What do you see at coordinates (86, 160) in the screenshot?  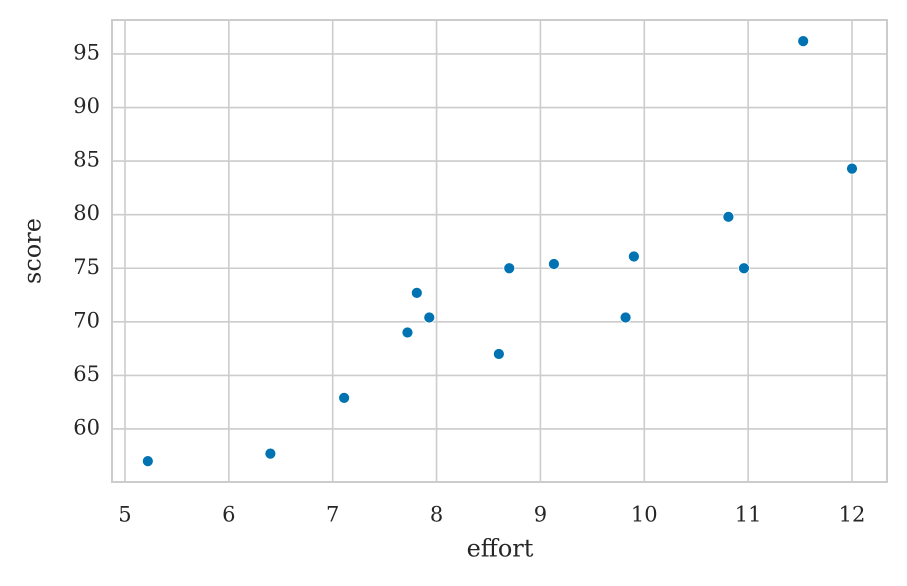 I see `y-tick-label: 85` at bounding box center [86, 160].